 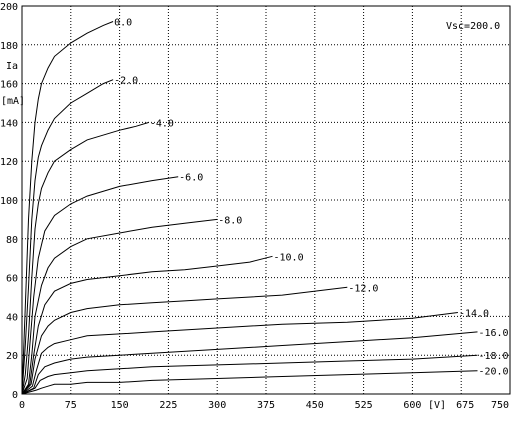 I want to click on series-label: -6.0, so click(x=191, y=178).